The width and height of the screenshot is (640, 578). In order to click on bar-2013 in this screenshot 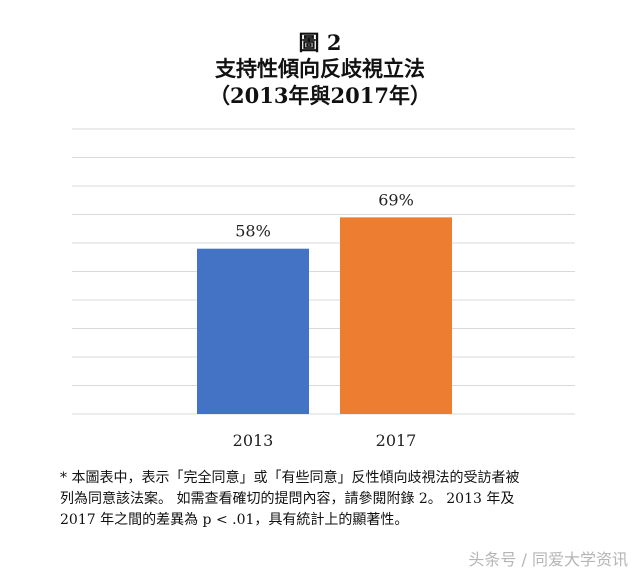, I will do `click(253, 331)`.